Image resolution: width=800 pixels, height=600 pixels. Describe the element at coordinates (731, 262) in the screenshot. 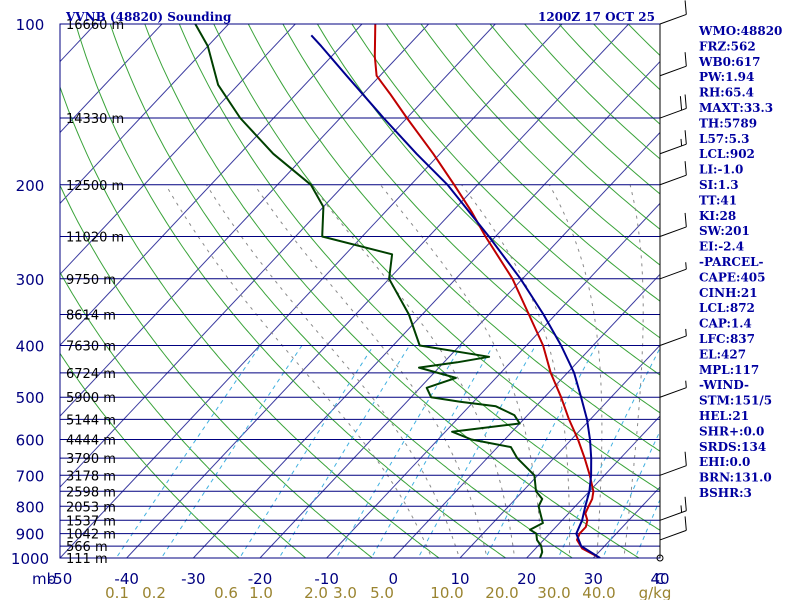

I see `index-line: -PARCEL-` at that location.